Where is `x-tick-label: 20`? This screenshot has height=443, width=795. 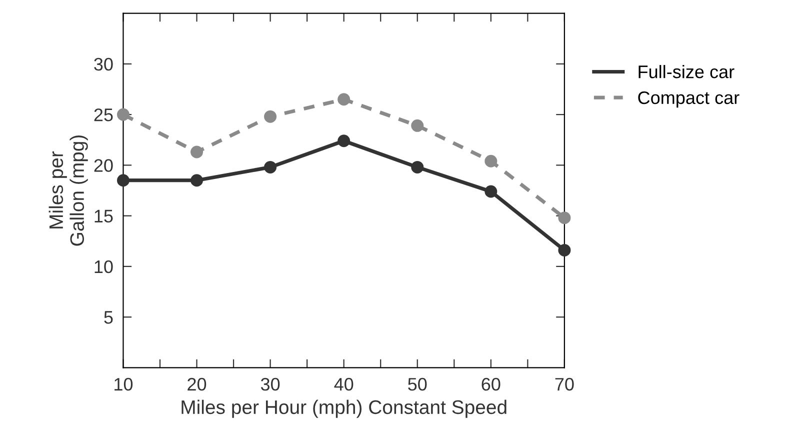
x-tick-label: 20 is located at coordinates (197, 384).